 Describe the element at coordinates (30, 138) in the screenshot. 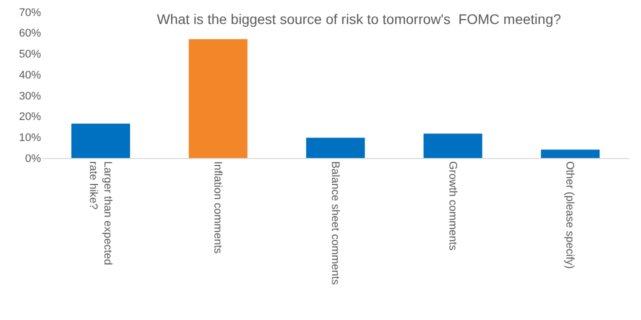

I see `y-tick-label: 10%` at that location.